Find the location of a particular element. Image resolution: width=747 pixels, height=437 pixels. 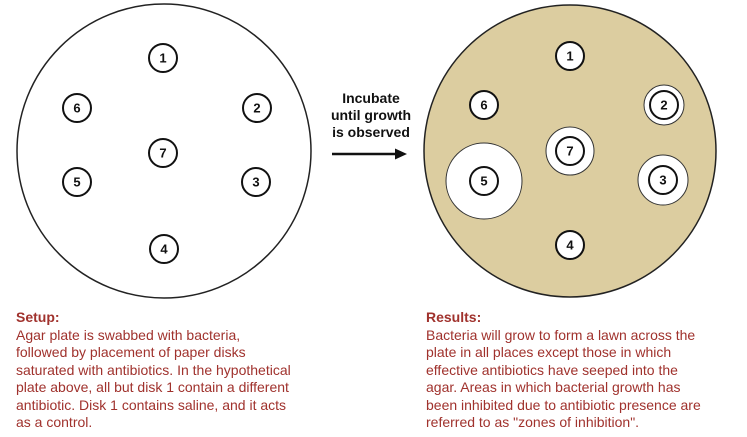

plate-after-disk-2: 2 is located at coordinates (664, 105).